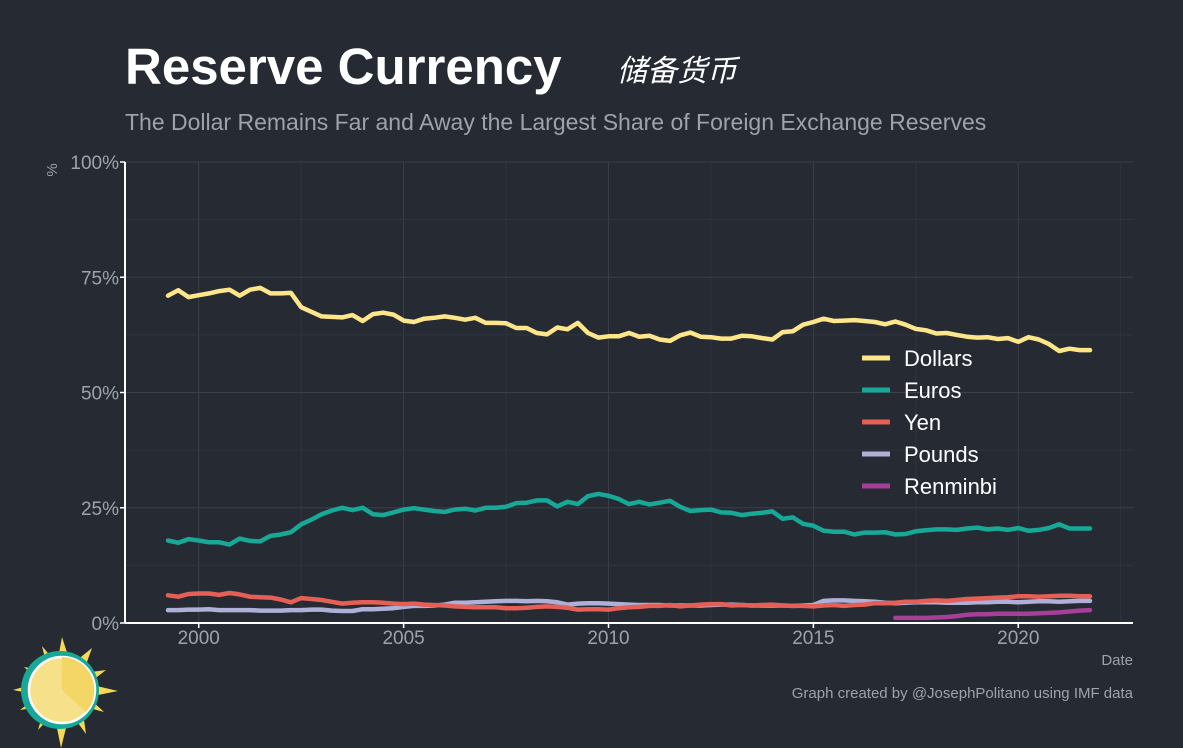 The image size is (1183, 748). What do you see at coordinates (629, 319) in the screenshot?
I see `series-line-dollars` at bounding box center [629, 319].